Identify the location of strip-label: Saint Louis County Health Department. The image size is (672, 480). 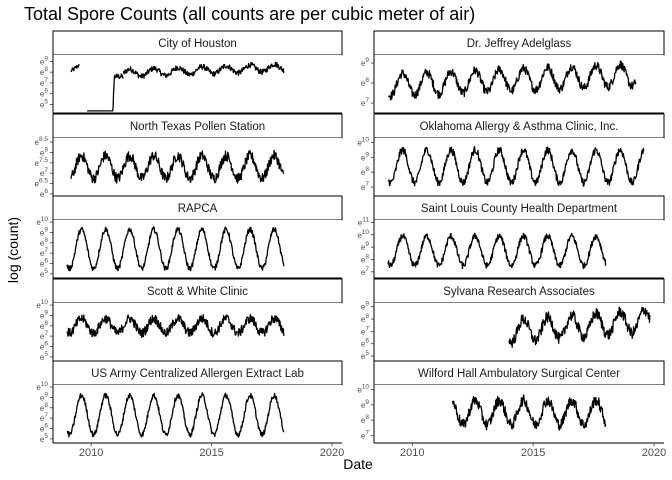
(519, 209).